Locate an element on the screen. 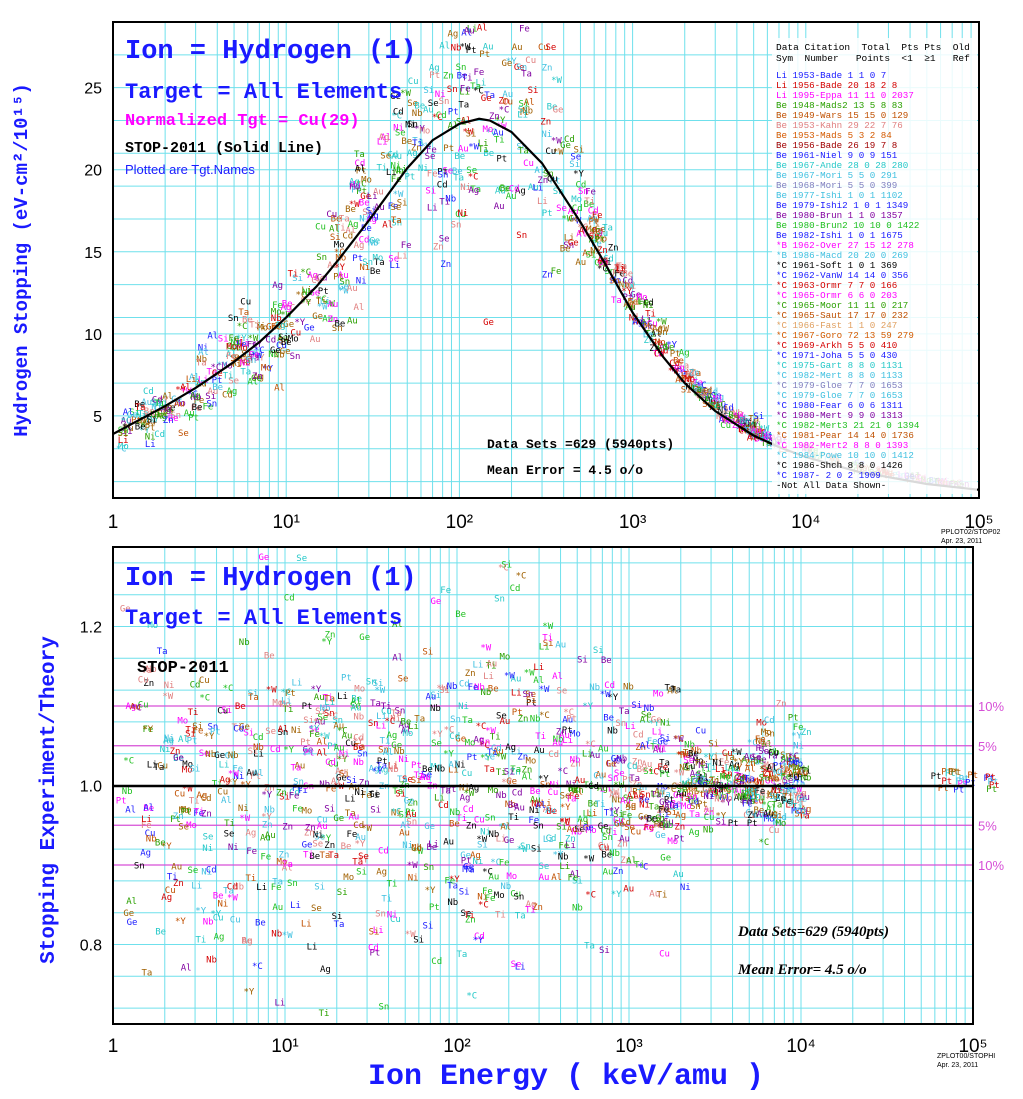 The height and width of the screenshot is (1099, 1023). legend-row: *C 1987- 2 0 2 1909 is located at coordinates (828, 475).